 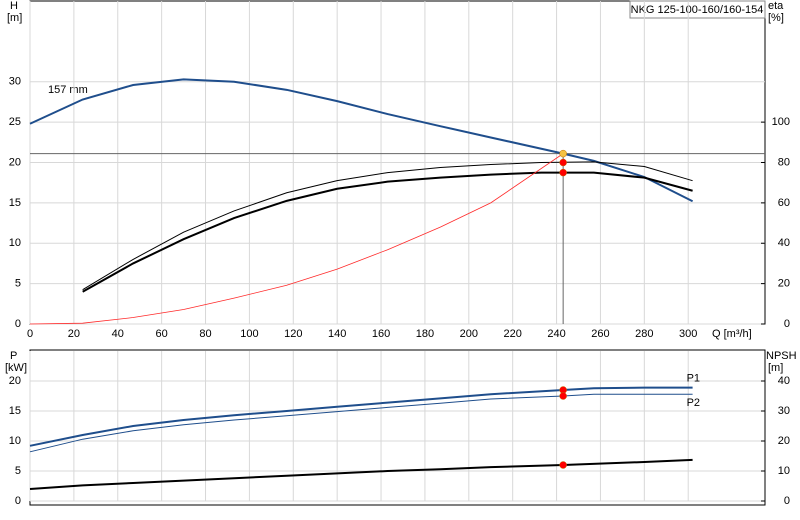 What do you see at coordinates (425, 334) in the screenshot?
I see `x-tick-label: 180` at bounding box center [425, 334].